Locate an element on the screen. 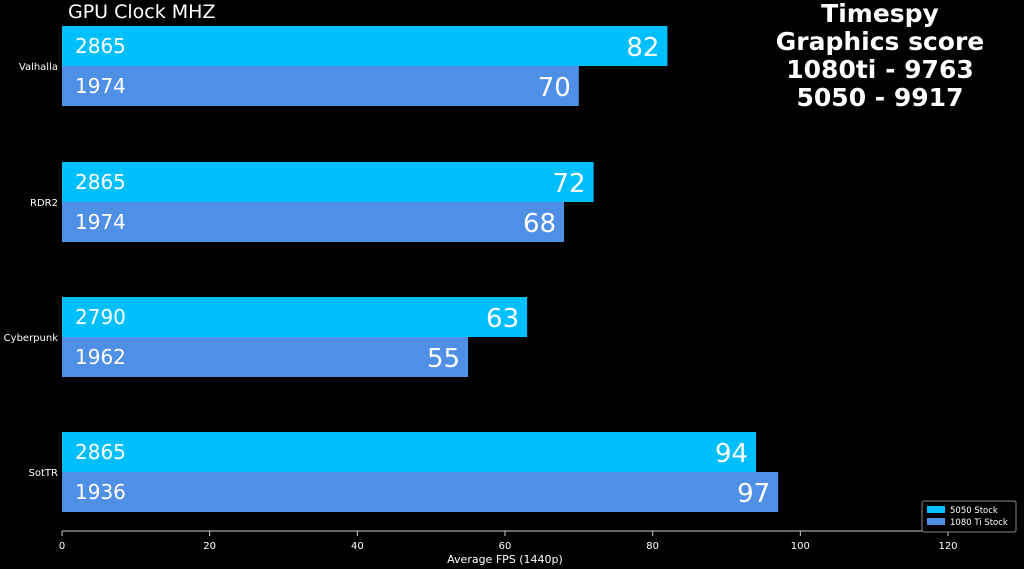  score-line: 1080ti - 9763 is located at coordinates (880, 69).